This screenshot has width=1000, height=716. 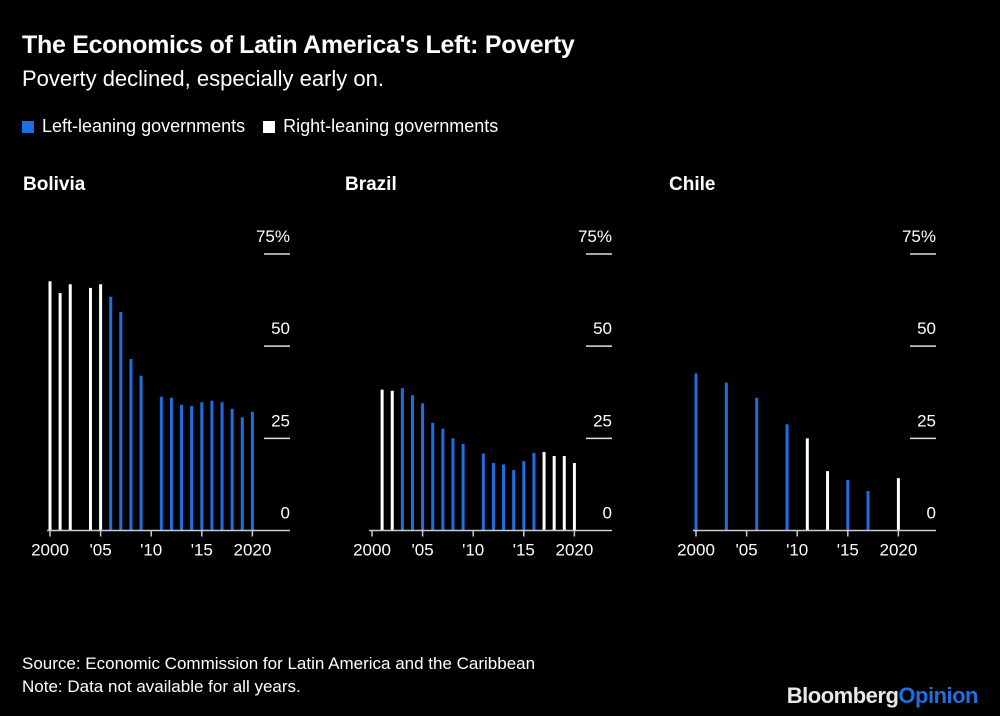 What do you see at coordinates (70, 407) in the screenshot?
I see `bolivia-bar-2002` at bounding box center [70, 407].